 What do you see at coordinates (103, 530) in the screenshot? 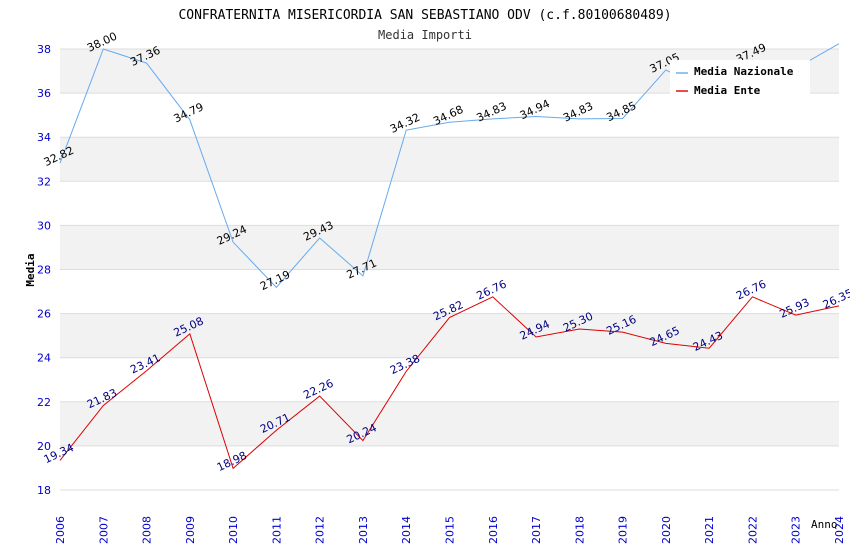
I see `x-tick-label: 2007` at bounding box center [103, 530].